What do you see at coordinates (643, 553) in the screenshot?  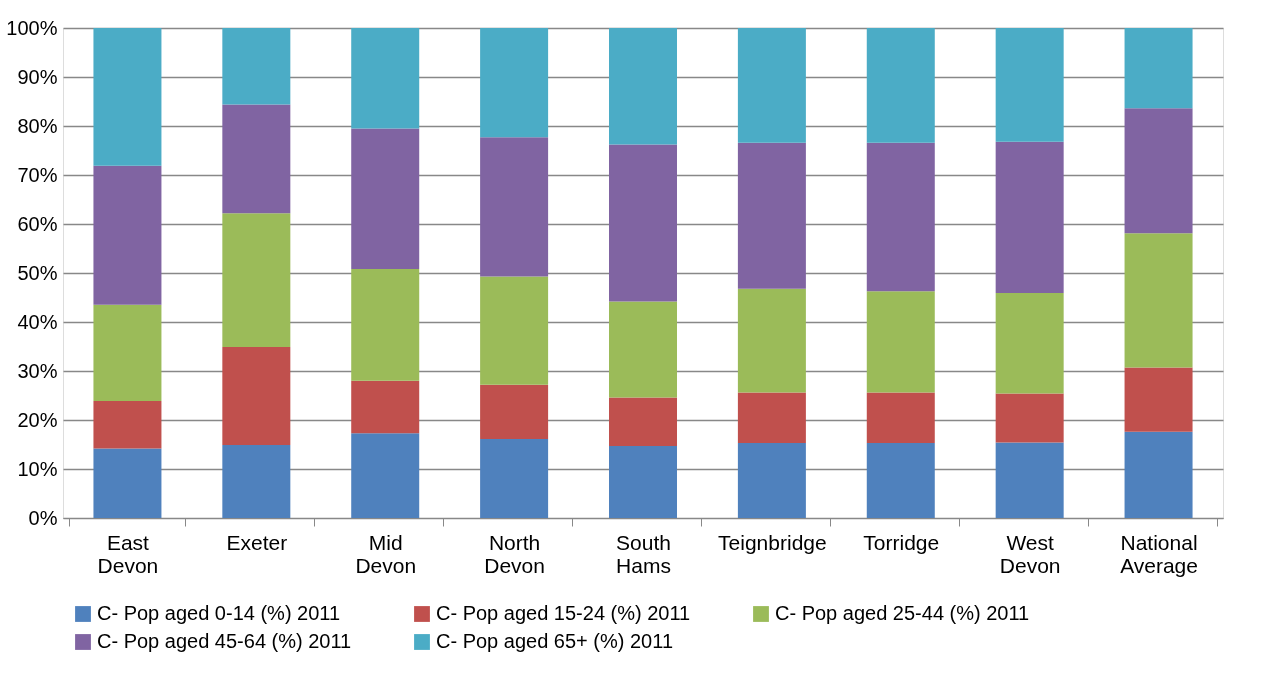 I see `x-tick-label: South Hams` at bounding box center [643, 553].